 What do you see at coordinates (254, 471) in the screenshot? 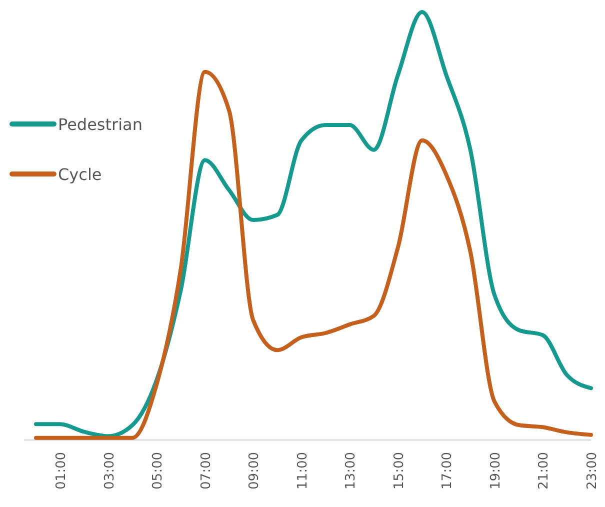
I see `x-tick-label: 09:00` at bounding box center [254, 471].